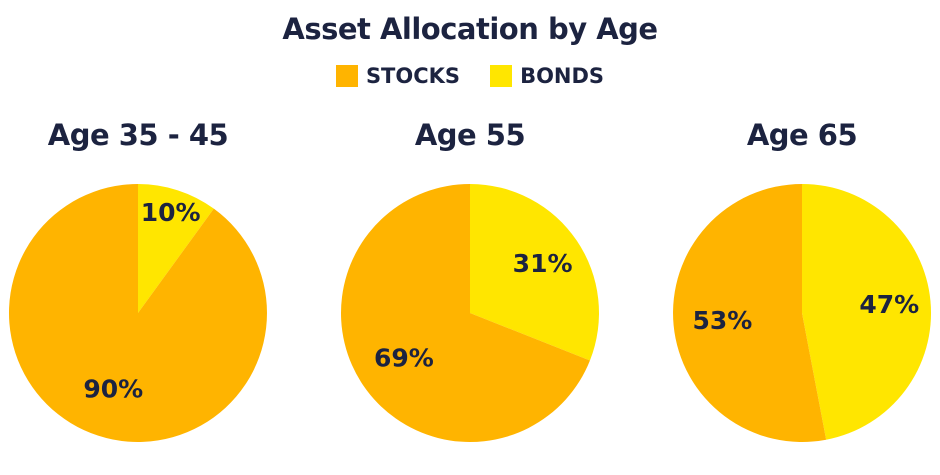 This screenshot has height=475, width=940. I want to click on pie-title-age-65: Age 65, so click(802, 135).